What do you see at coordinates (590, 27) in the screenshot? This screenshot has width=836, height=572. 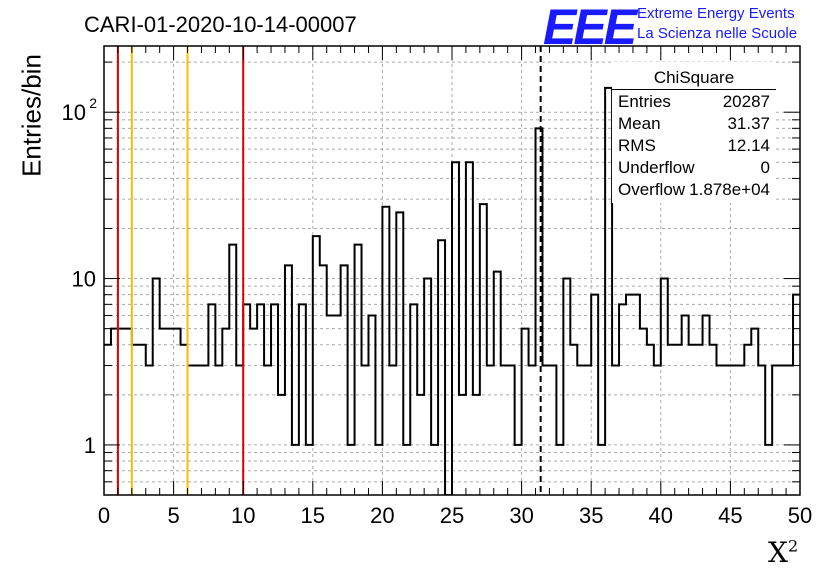 I see `eee-logo: EEE` at bounding box center [590, 27].